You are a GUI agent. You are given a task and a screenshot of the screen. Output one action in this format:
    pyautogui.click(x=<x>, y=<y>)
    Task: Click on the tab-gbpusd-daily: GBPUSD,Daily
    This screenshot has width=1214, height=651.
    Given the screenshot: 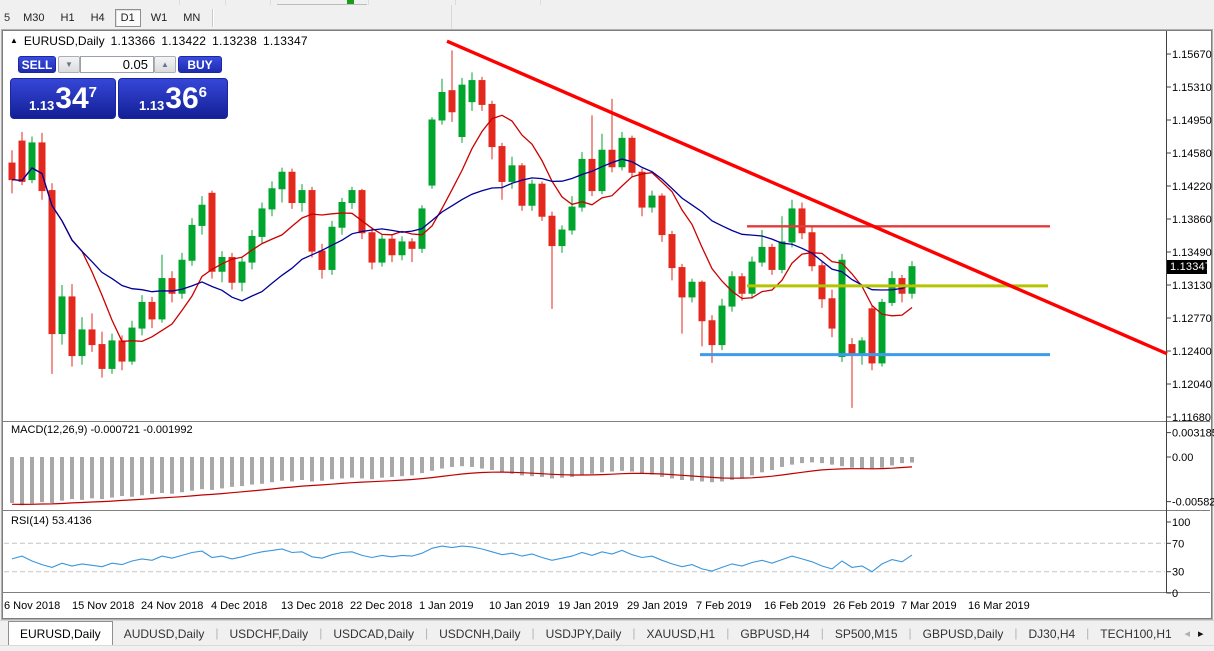 What is the action you would take?
    pyautogui.click(x=963, y=633)
    